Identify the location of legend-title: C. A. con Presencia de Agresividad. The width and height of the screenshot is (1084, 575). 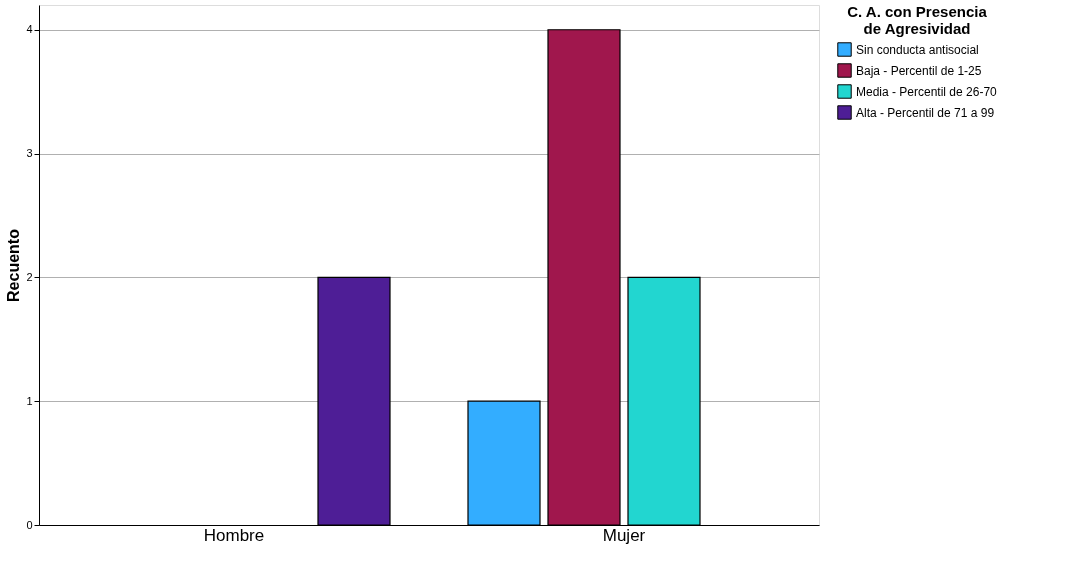
(917, 20).